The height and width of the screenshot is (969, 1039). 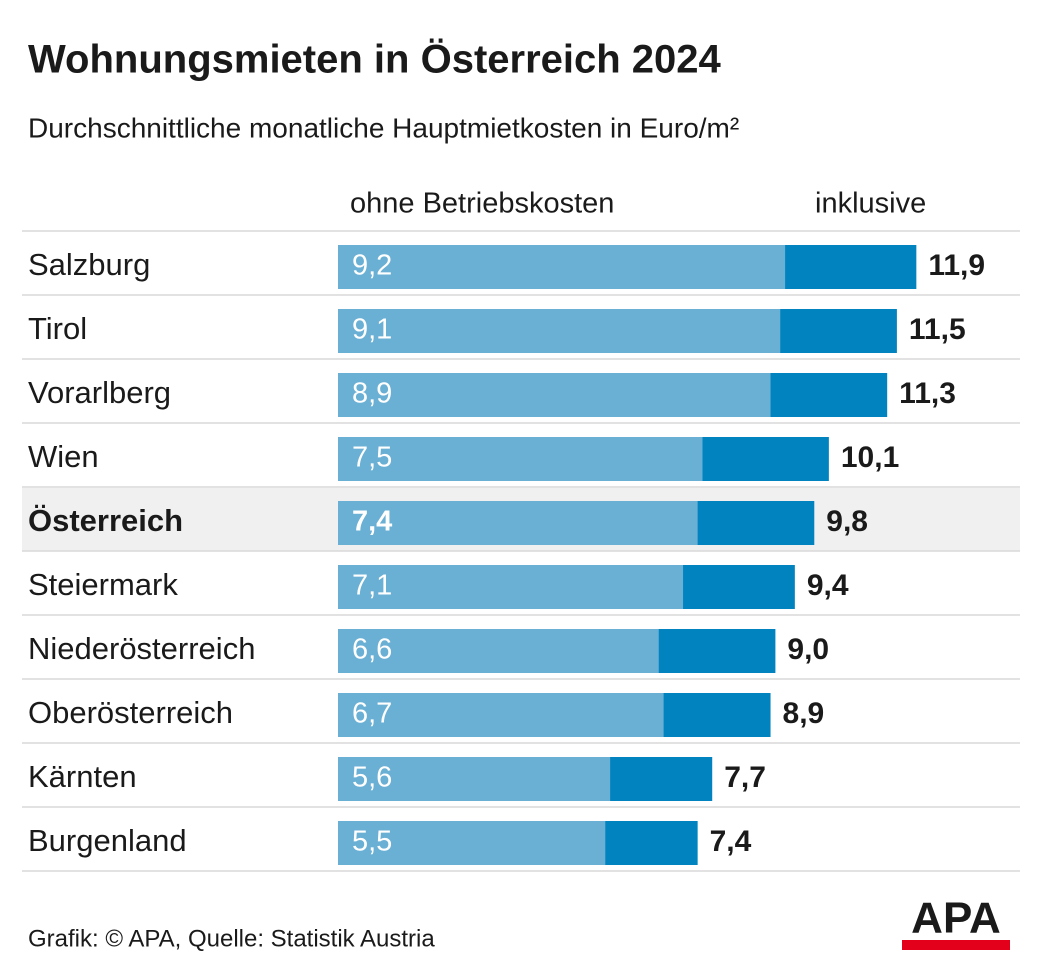 What do you see at coordinates (956, 918) in the screenshot?
I see `logo: APA` at bounding box center [956, 918].